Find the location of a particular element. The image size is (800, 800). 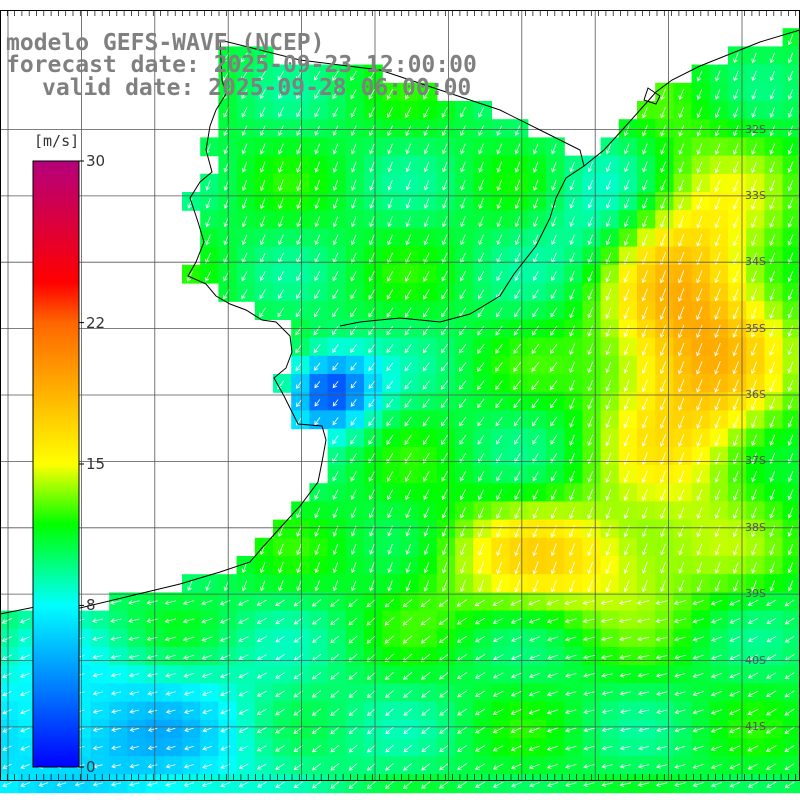

coastline-brazil-path is located at coordinates (691, 98).